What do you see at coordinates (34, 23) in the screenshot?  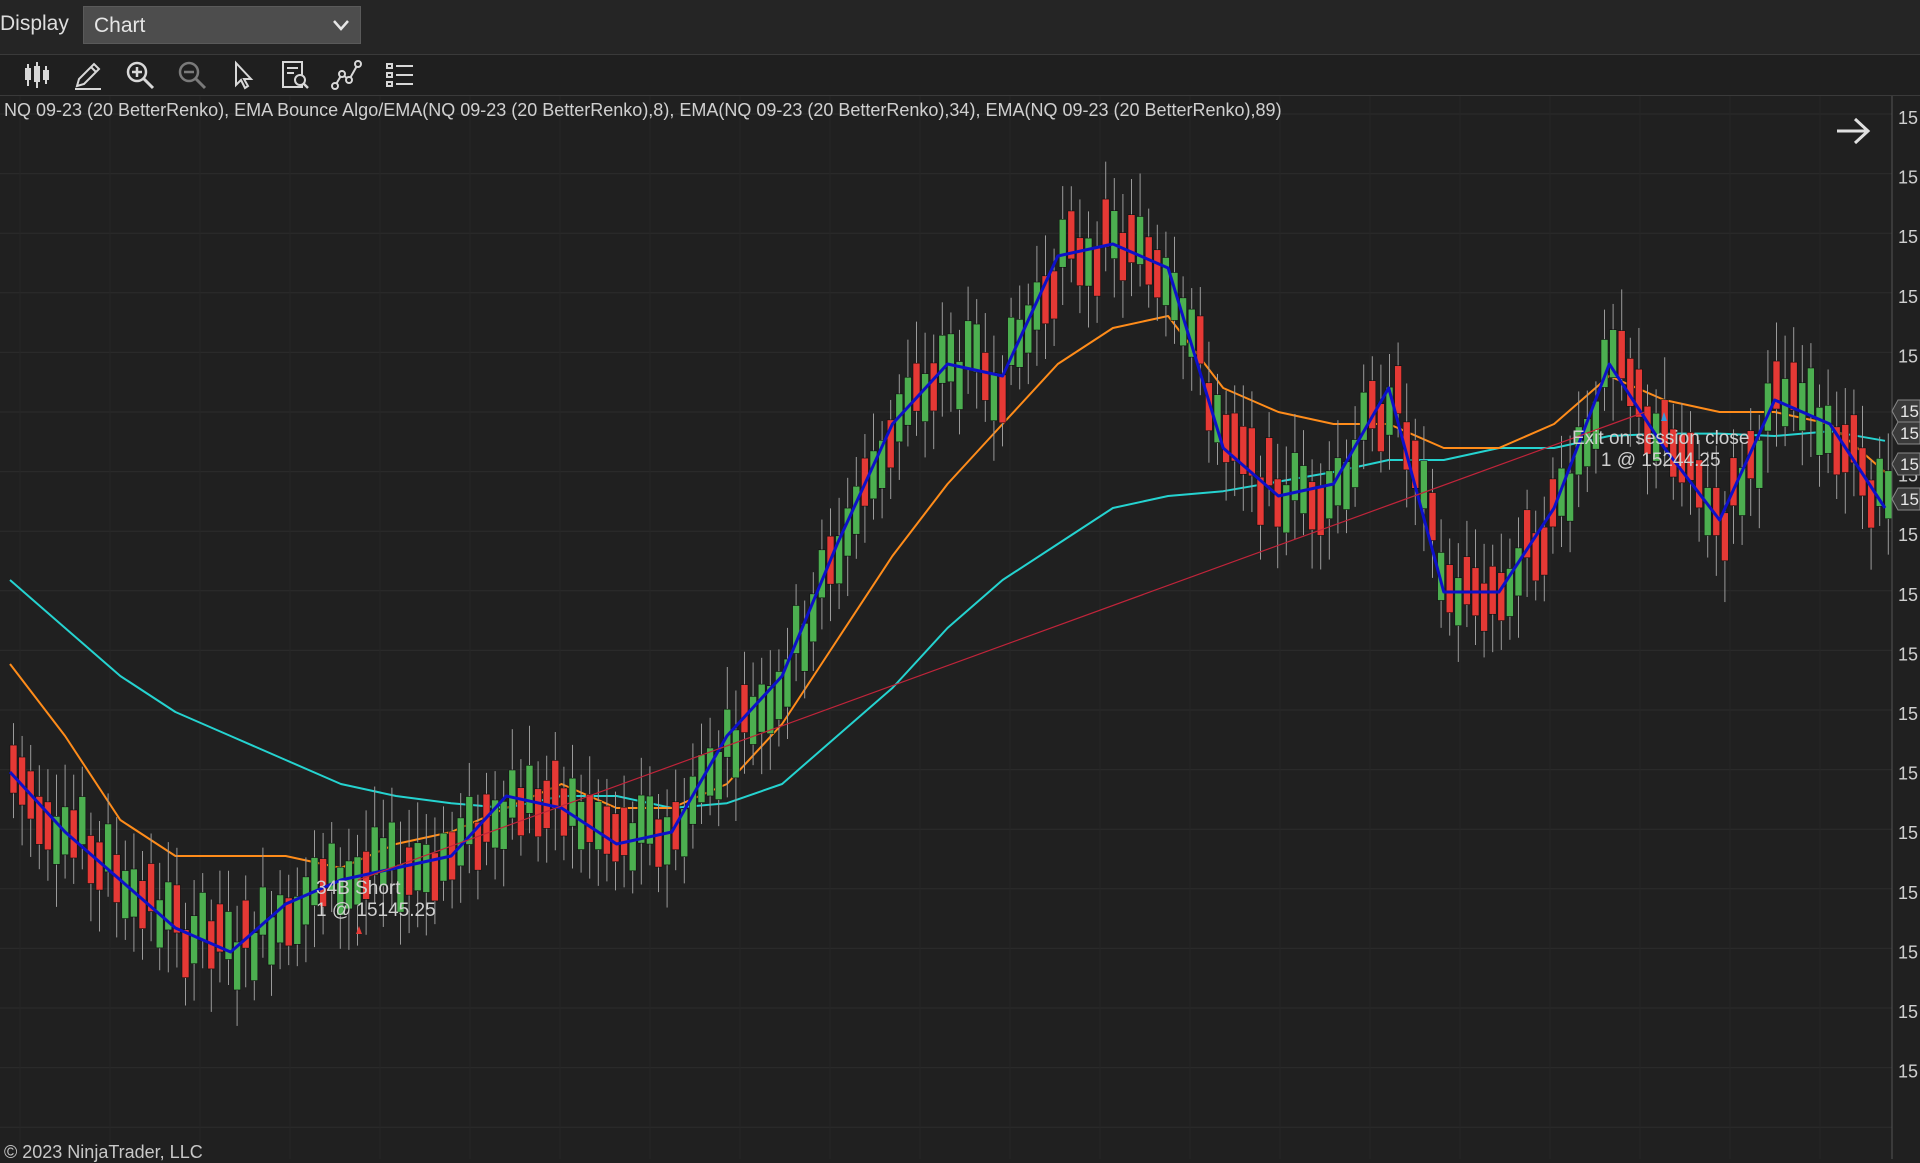 I see `display-label: Display` at bounding box center [34, 23].